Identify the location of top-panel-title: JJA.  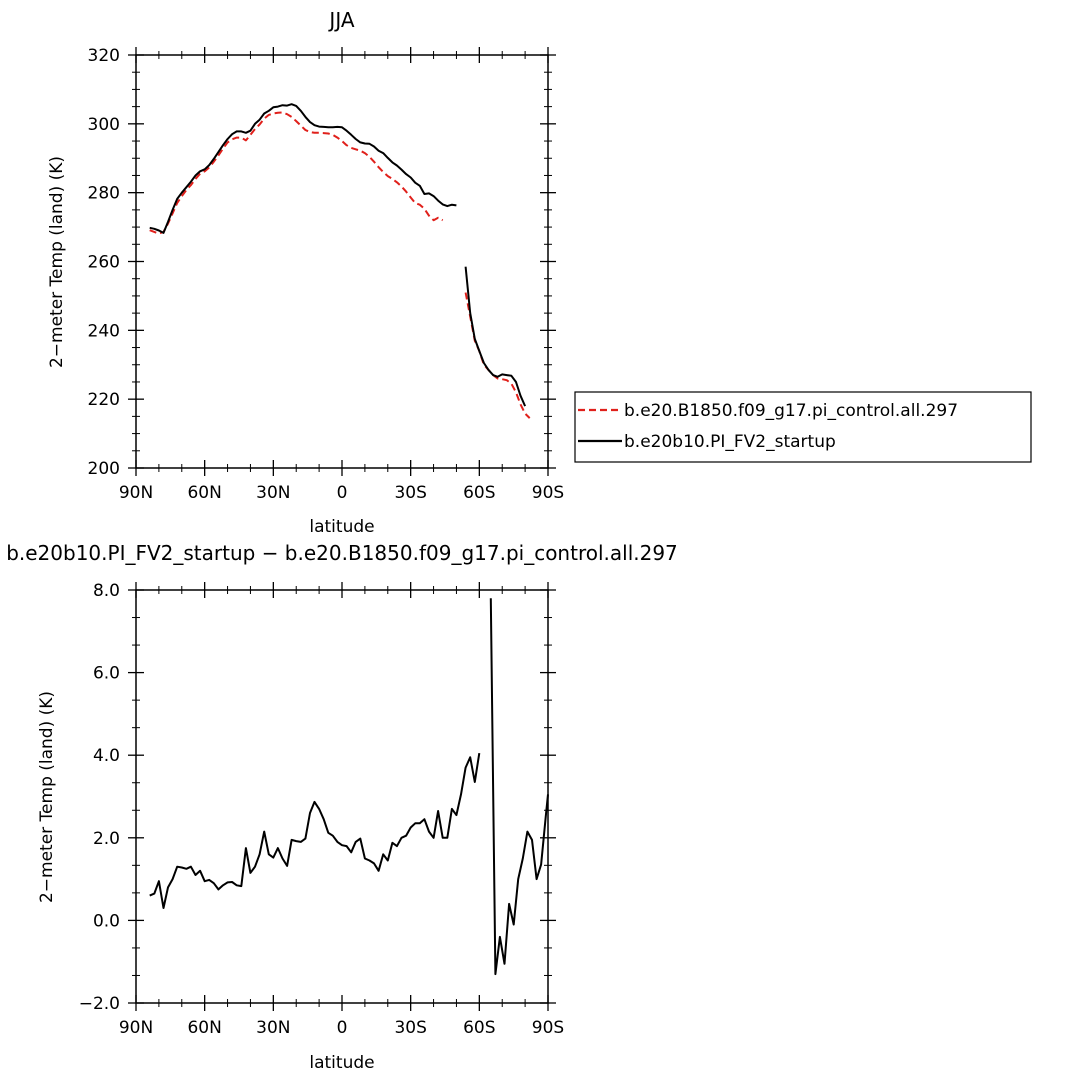
(340, 20).